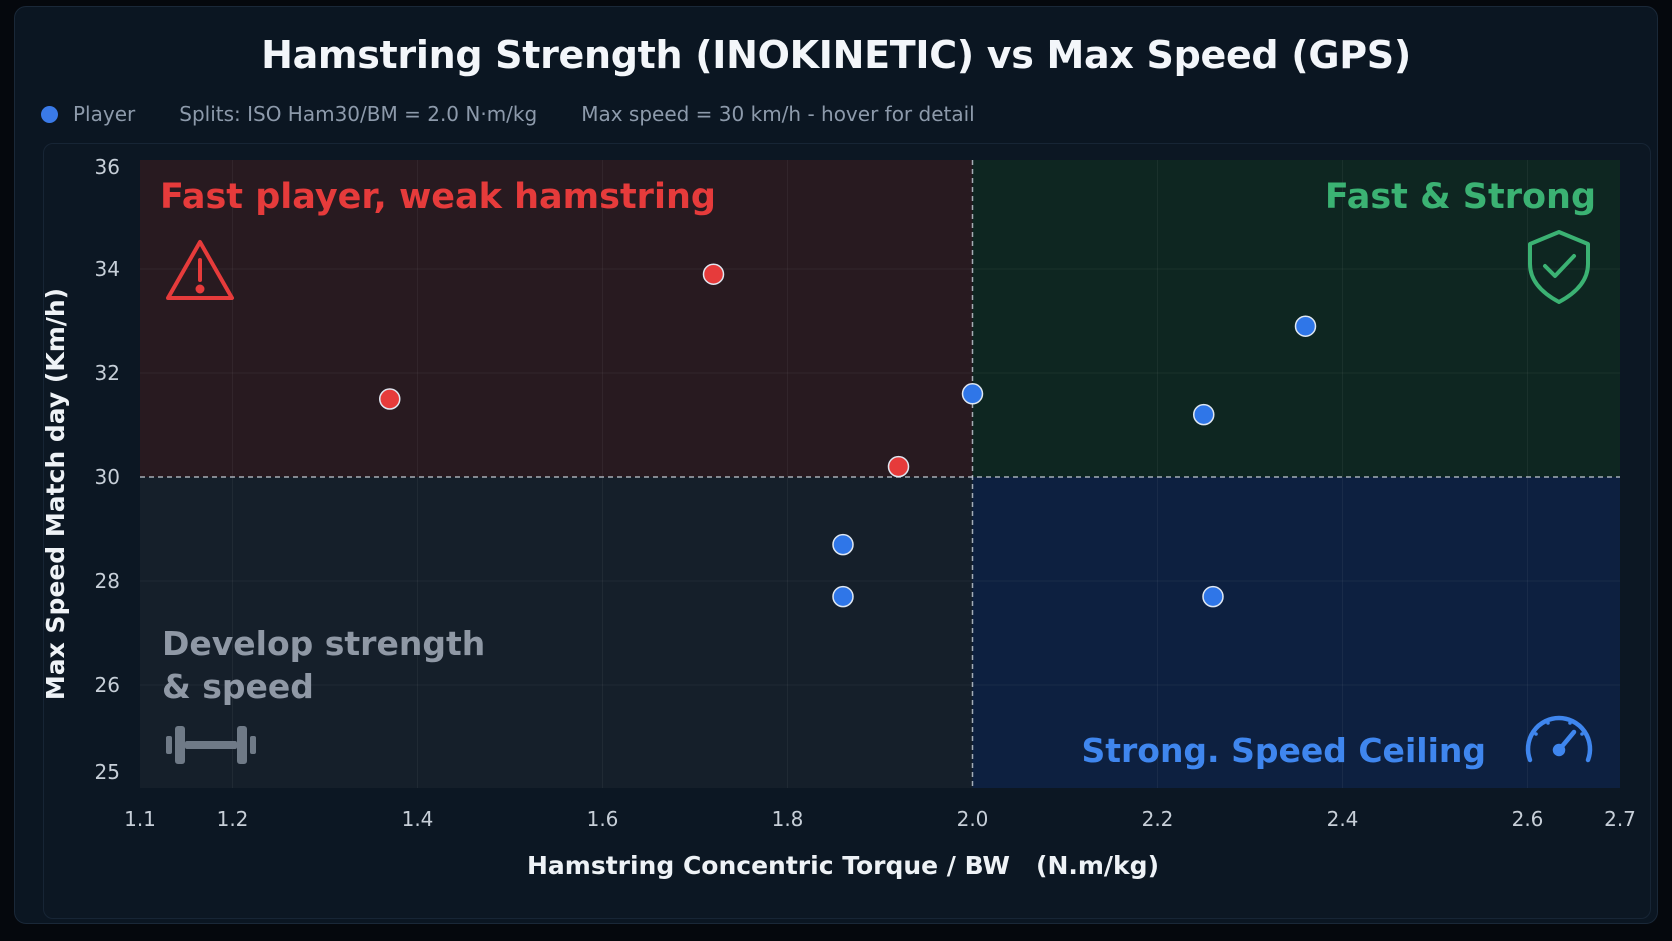 This screenshot has width=1672, height=941. What do you see at coordinates (1158, 819) in the screenshot?
I see `x-tick-label: 2.2` at bounding box center [1158, 819].